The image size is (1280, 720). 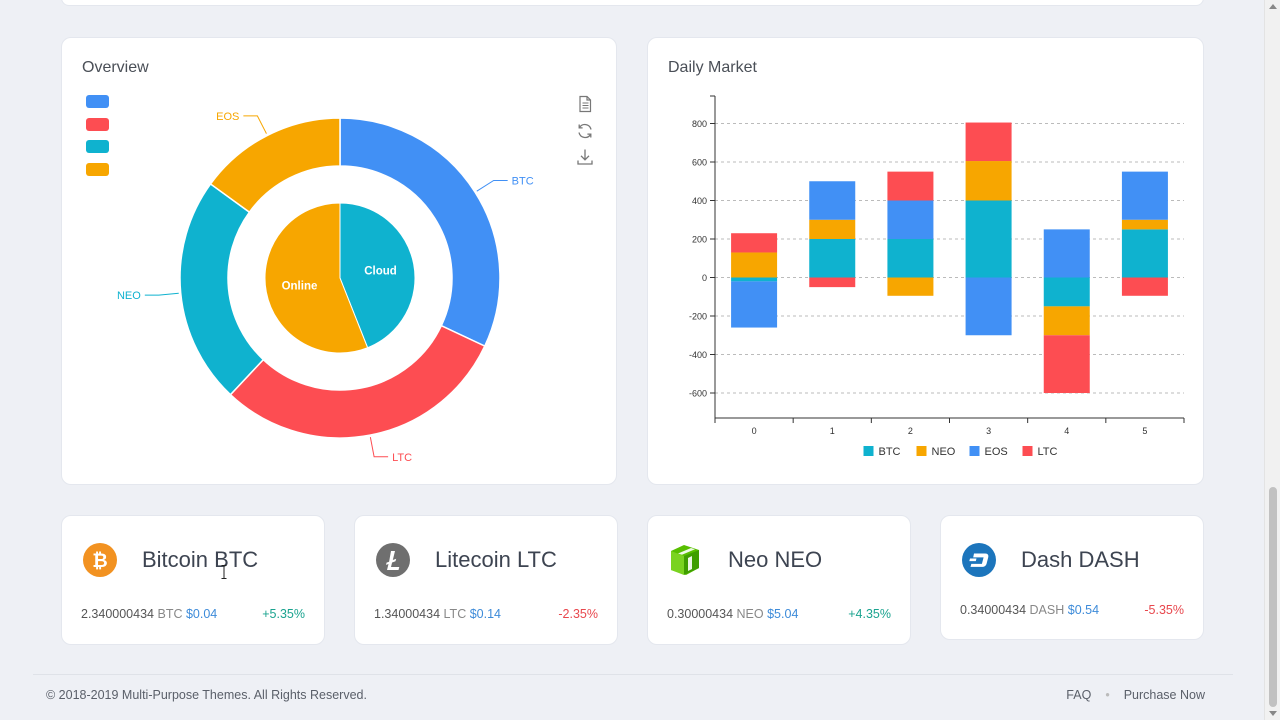 I want to click on legend-swatch-ltc, so click(x=97, y=124).